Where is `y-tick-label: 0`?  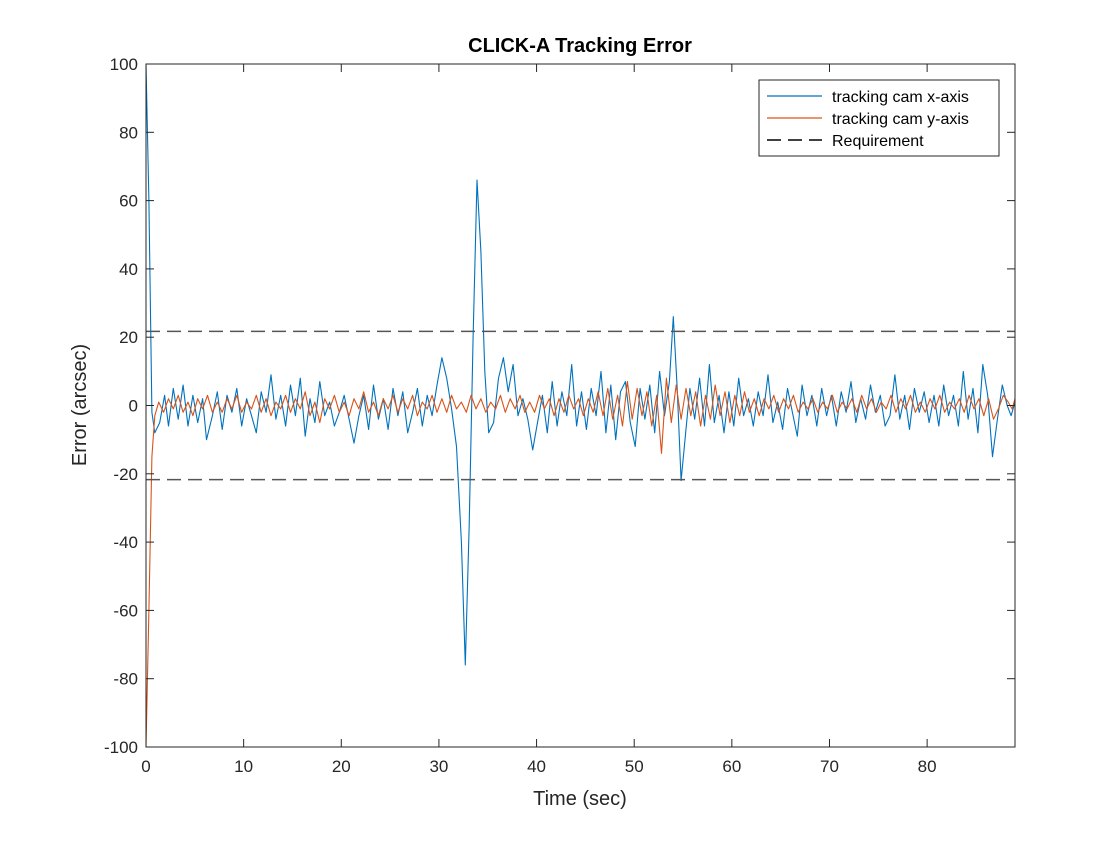
y-tick-label: 0 is located at coordinates (133, 406).